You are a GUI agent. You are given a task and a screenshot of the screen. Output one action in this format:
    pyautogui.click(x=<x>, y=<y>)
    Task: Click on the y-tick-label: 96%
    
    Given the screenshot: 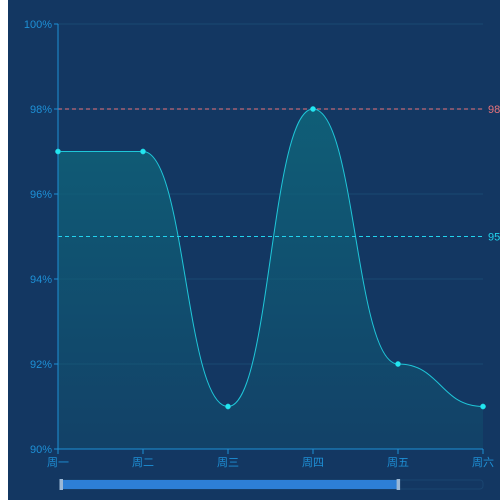 What is the action you would take?
    pyautogui.click(x=41, y=195)
    